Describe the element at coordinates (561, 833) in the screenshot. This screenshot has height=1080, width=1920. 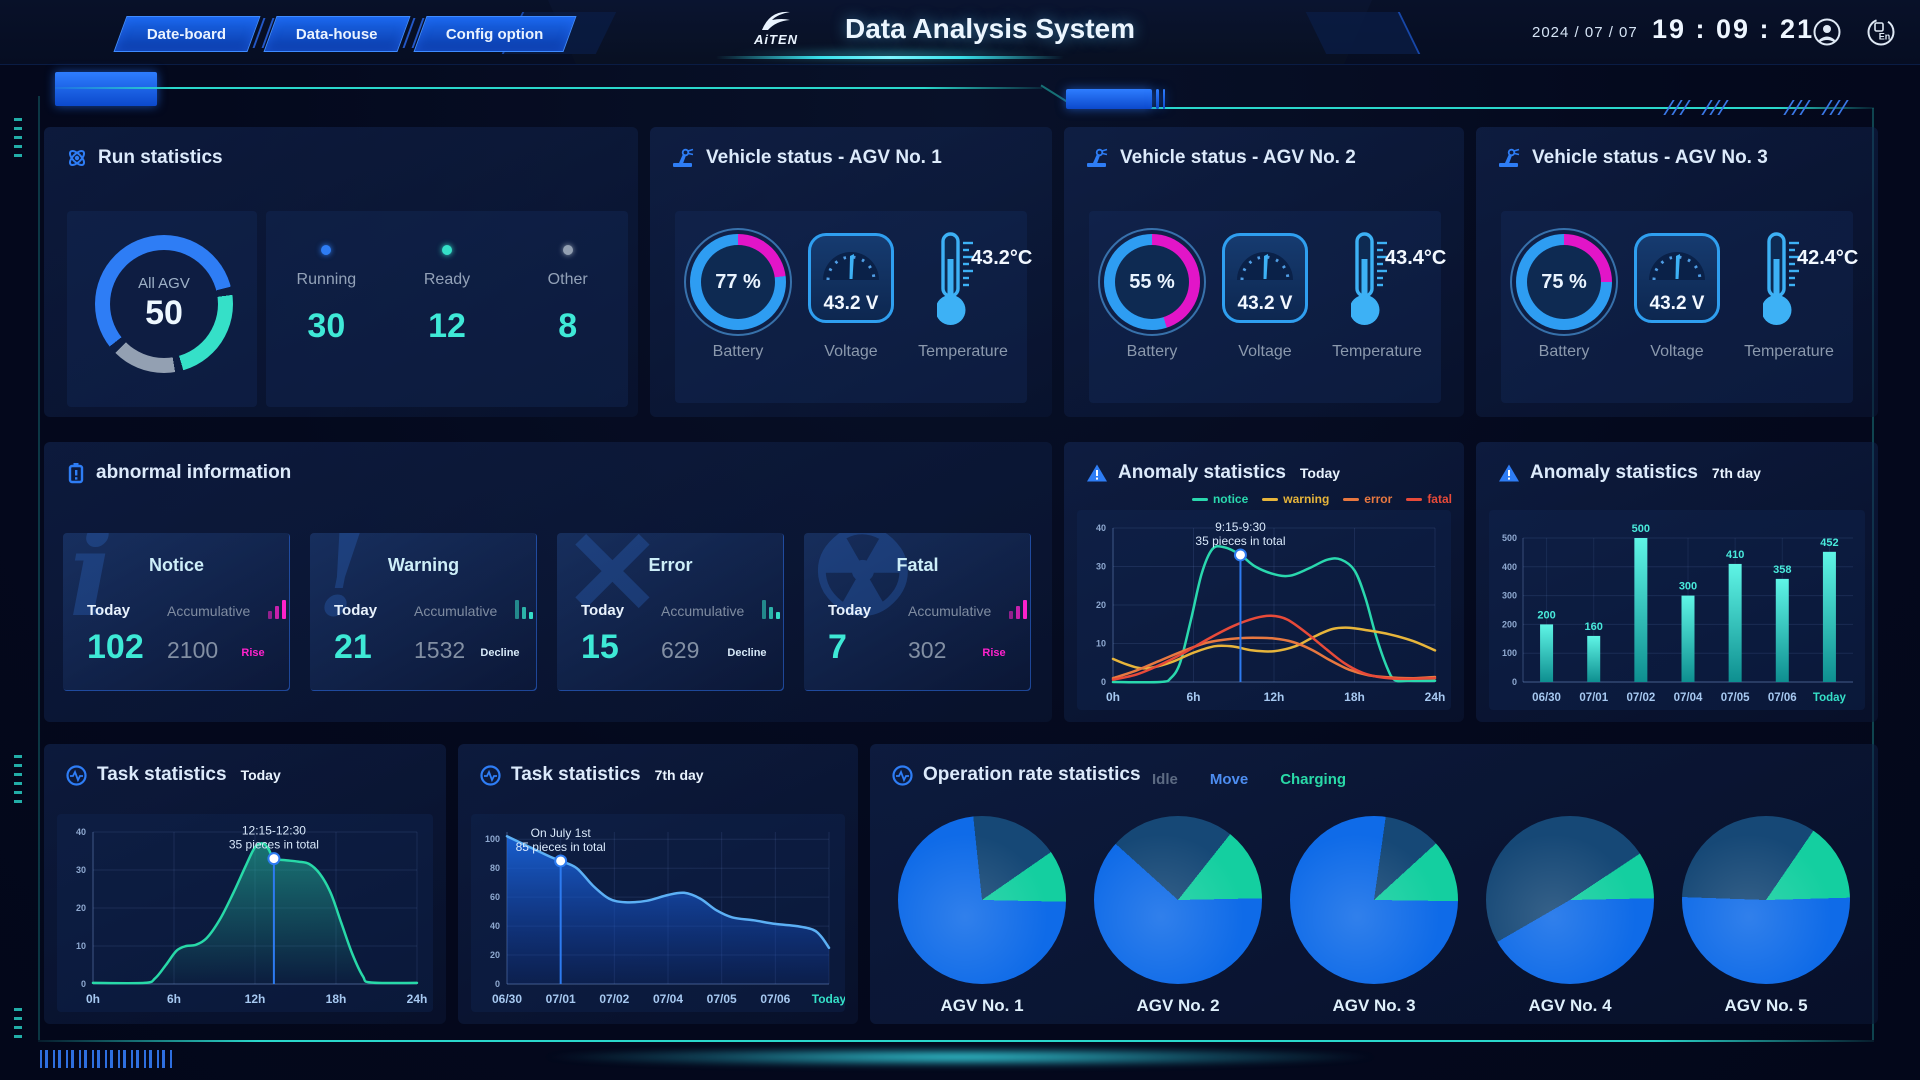
I see `svg-text: On July 1st` at that location.